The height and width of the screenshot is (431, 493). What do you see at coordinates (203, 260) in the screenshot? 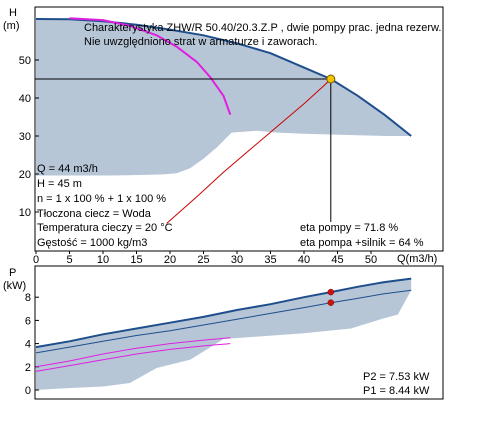
I see `flow-tick-label: 25` at bounding box center [203, 260].